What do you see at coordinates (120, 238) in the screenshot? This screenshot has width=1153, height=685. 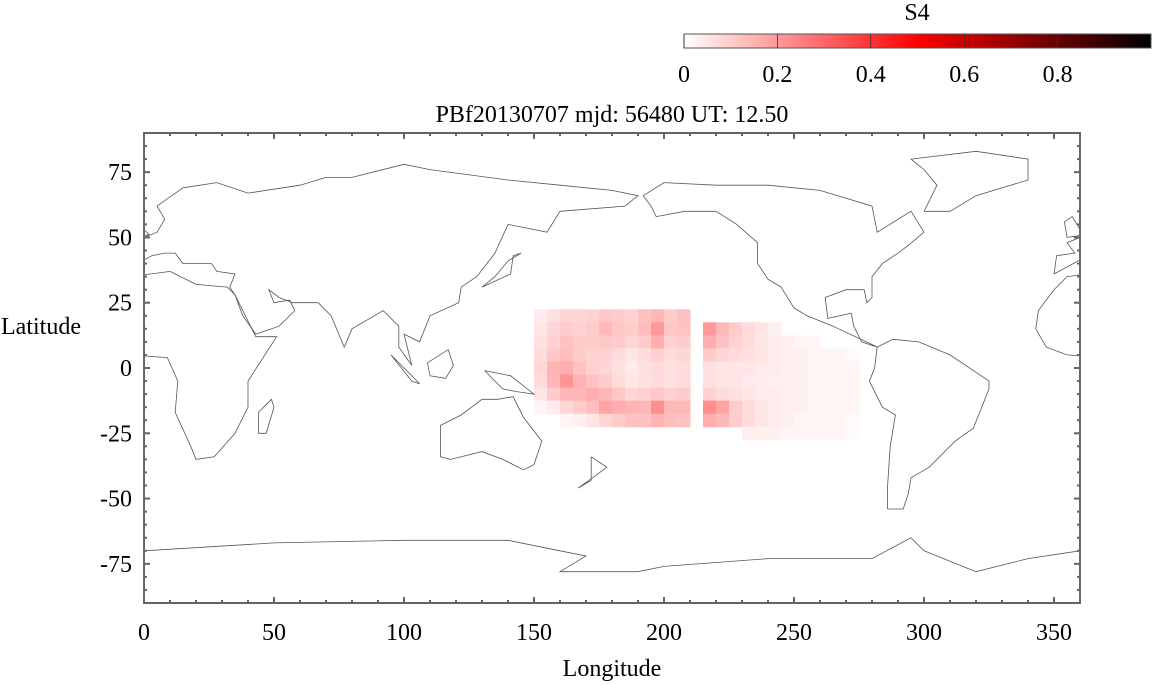 I see `y-tick-label: 50` at bounding box center [120, 238].